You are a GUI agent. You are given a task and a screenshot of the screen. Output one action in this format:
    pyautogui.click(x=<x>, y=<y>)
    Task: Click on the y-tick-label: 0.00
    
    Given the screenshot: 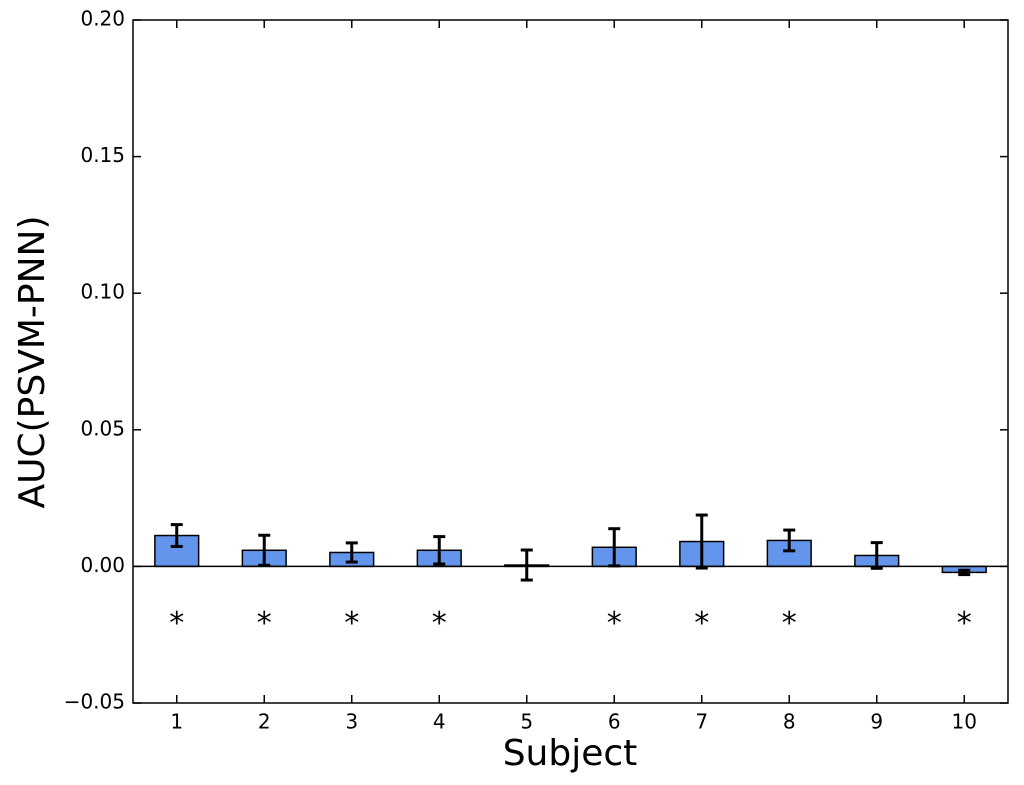 What is the action you would take?
    pyautogui.click(x=102, y=565)
    